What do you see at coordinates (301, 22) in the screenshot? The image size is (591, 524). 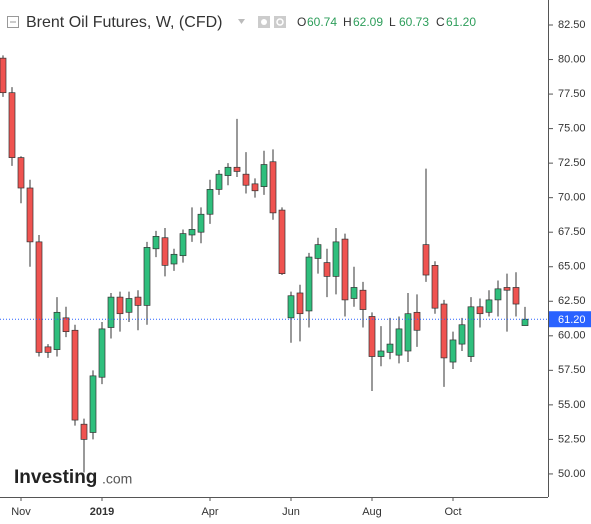 I see `ohlc-key: O` at bounding box center [301, 22].